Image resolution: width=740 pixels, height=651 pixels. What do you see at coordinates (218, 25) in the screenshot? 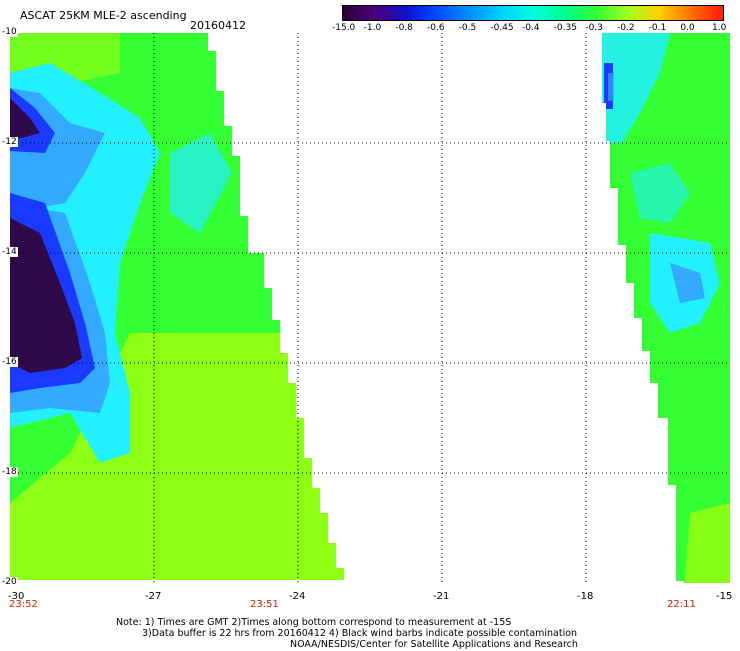
I see `map-date: 20160412` at bounding box center [218, 25].